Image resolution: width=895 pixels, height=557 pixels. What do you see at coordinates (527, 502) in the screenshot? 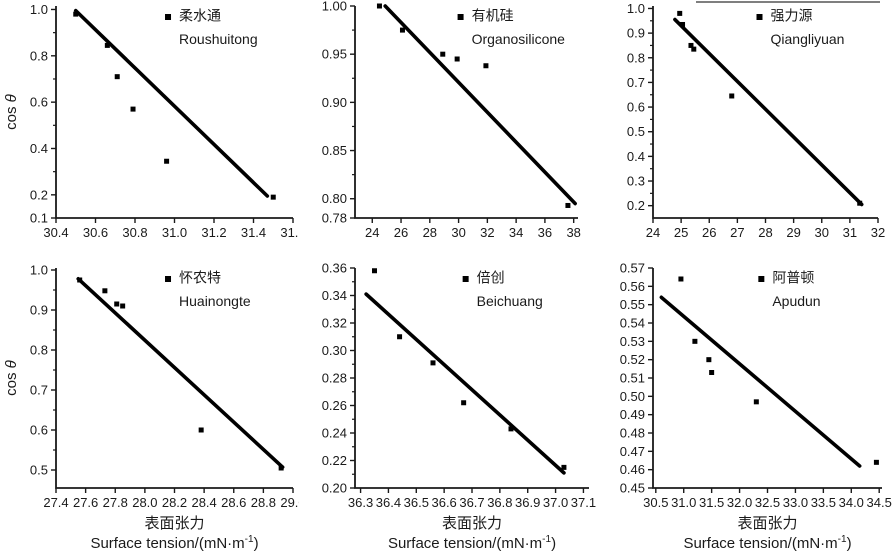
I see `svg-text: 36.9` at bounding box center [527, 502].